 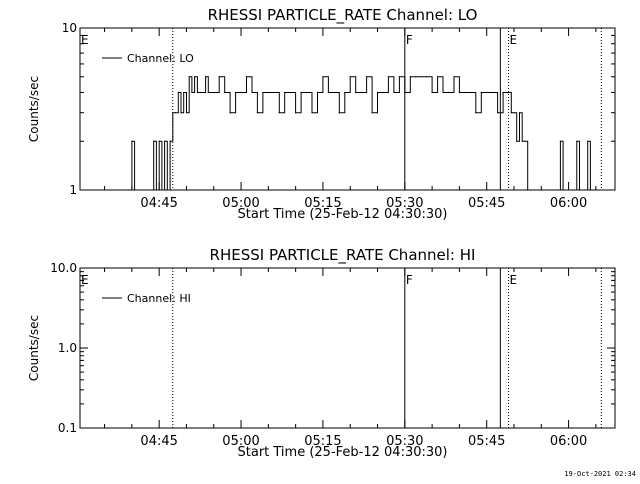 I want to click on timestamp-footer: 19-Oct-2021 02:34, so click(x=600, y=474).